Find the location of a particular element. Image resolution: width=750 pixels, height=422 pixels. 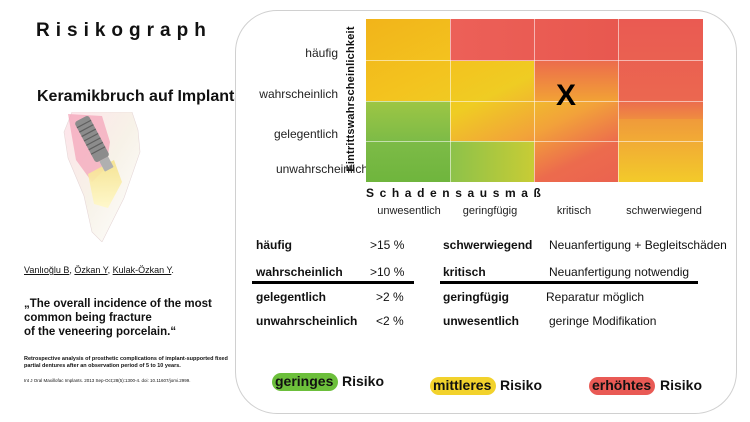

study-authors: Vanlıoğlu B, Özkan Y, Kulak-Özkan Y. is located at coordinates (99, 270).